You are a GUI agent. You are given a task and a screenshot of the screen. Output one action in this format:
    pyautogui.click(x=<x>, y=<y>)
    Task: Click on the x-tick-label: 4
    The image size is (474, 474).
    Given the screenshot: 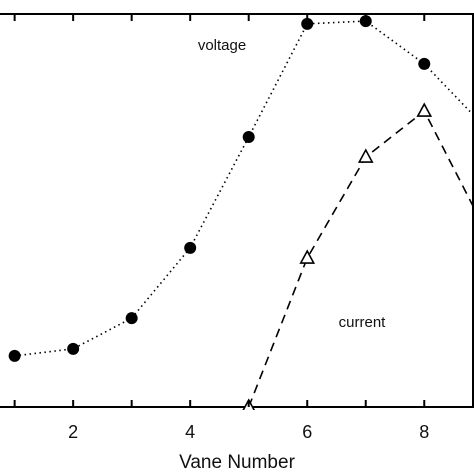 What is the action you would take?
    pyautogui.click(x=190, y=432)
    